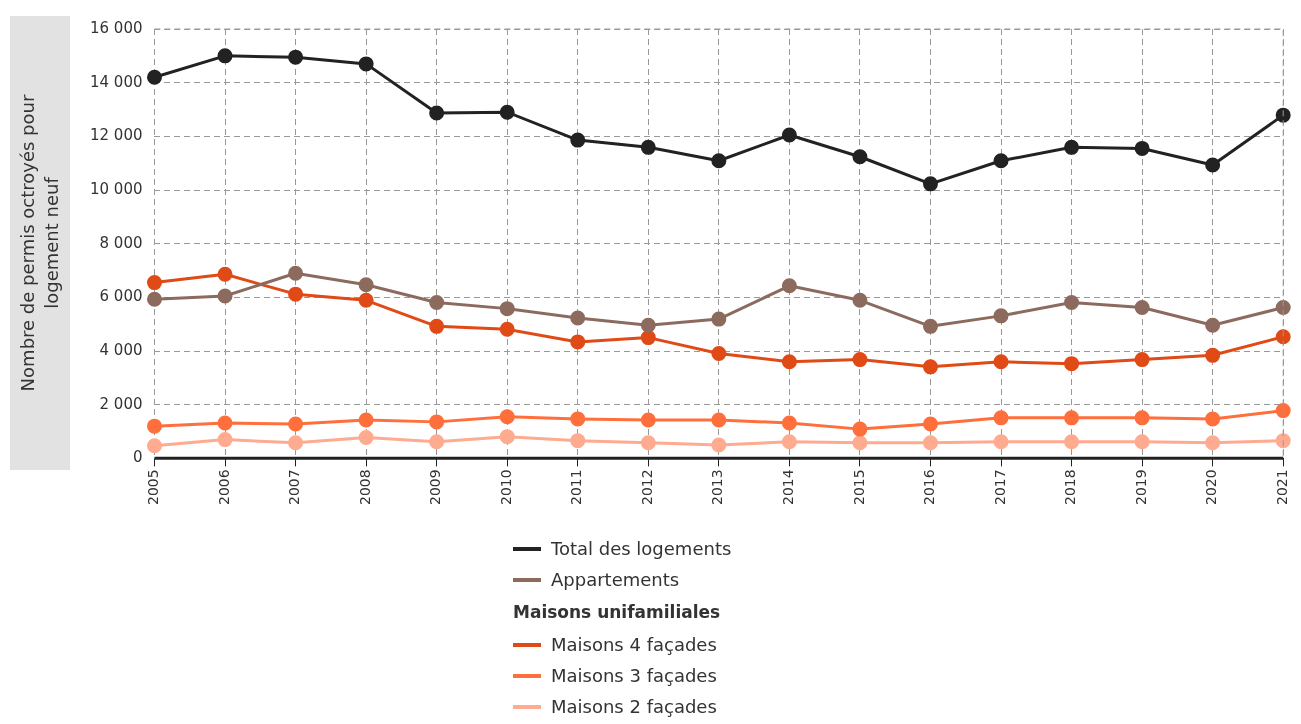 The image size is (1301, 724). Describe the element at coordinates (121, 349) in the screenshot. I see `y-tick-label: 4 000` at that location.